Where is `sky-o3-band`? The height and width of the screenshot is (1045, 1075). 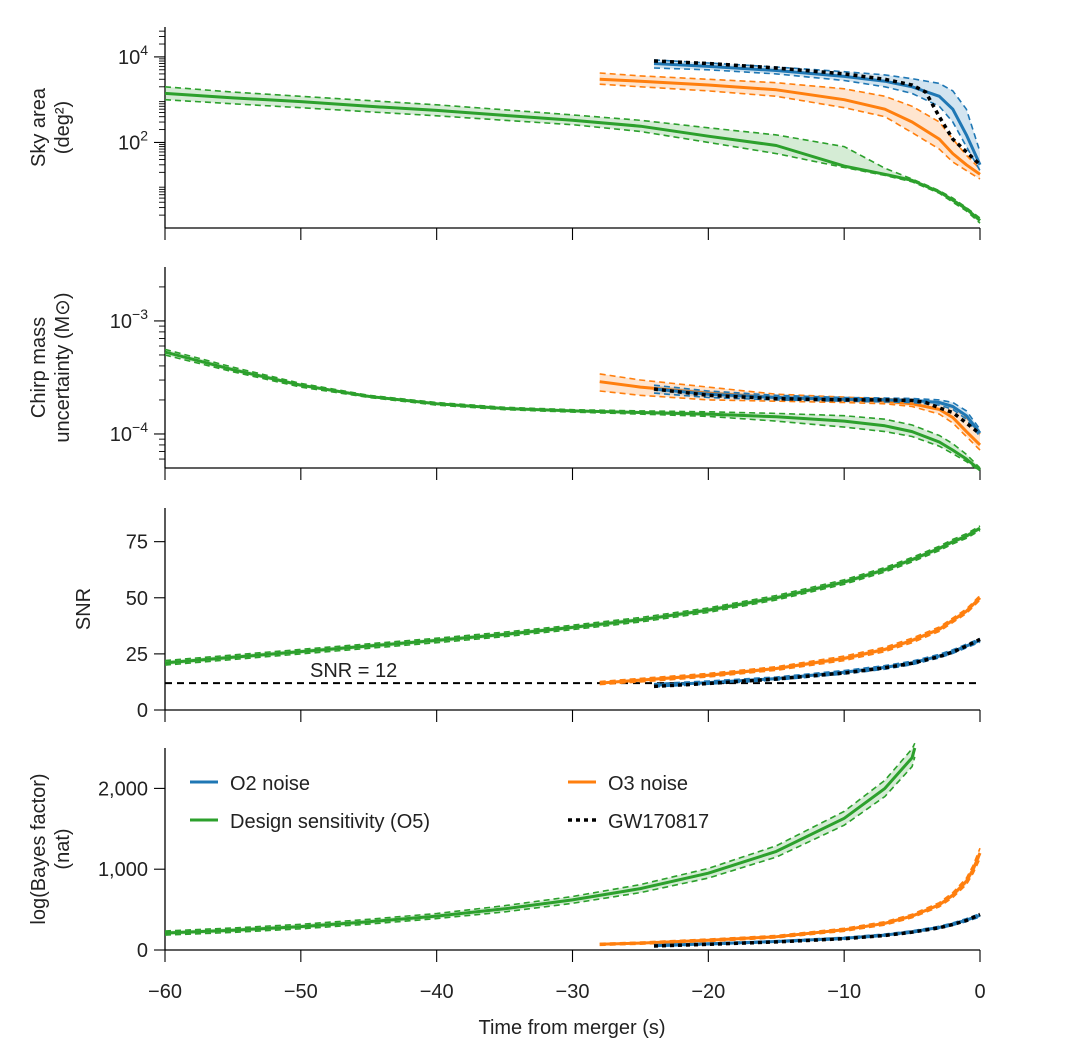
sky-o3-band is located at coordinates (789, 126).